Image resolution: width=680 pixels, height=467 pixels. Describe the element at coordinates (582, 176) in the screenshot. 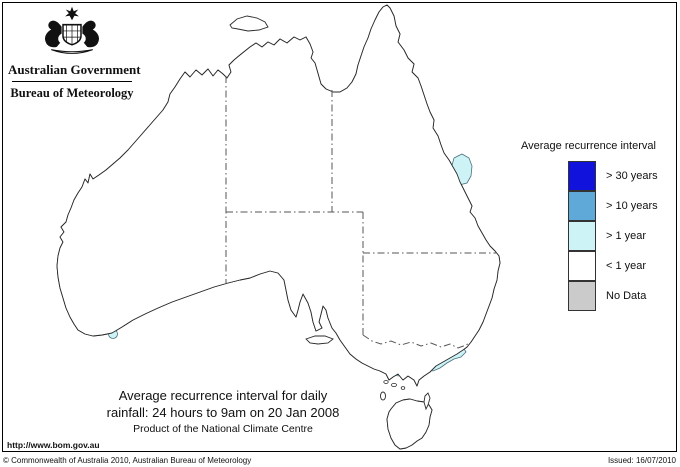

I see `legend-swatch-gt-30-years` at that location.